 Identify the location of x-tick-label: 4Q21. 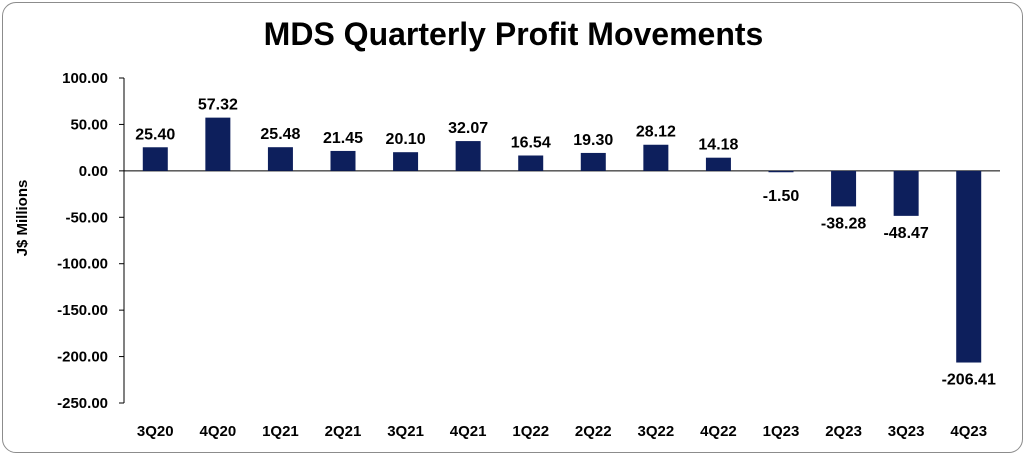
(468, 431).